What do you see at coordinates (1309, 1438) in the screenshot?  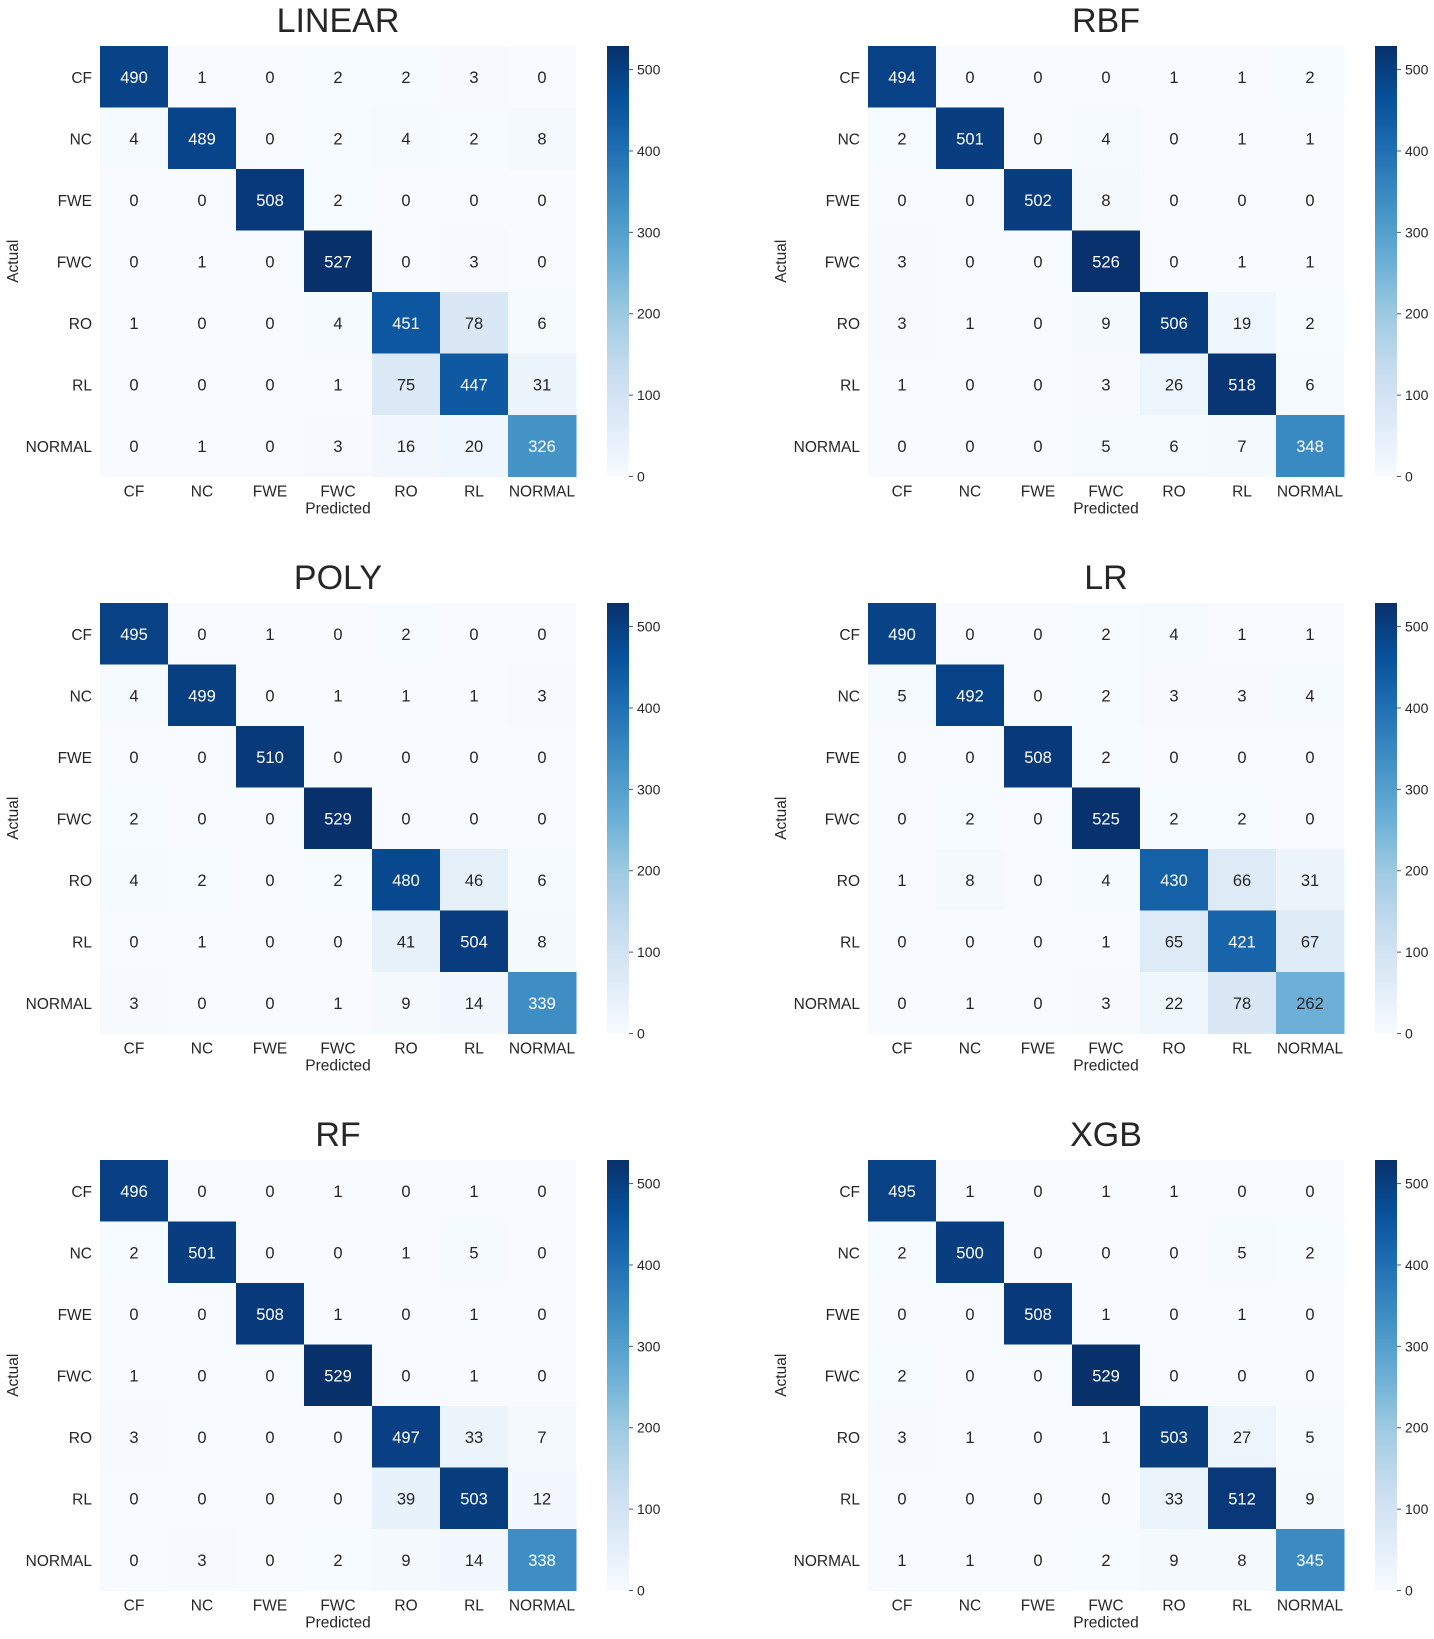 I see `cell-value-label: 5` at bounding box center [1309, 1438].